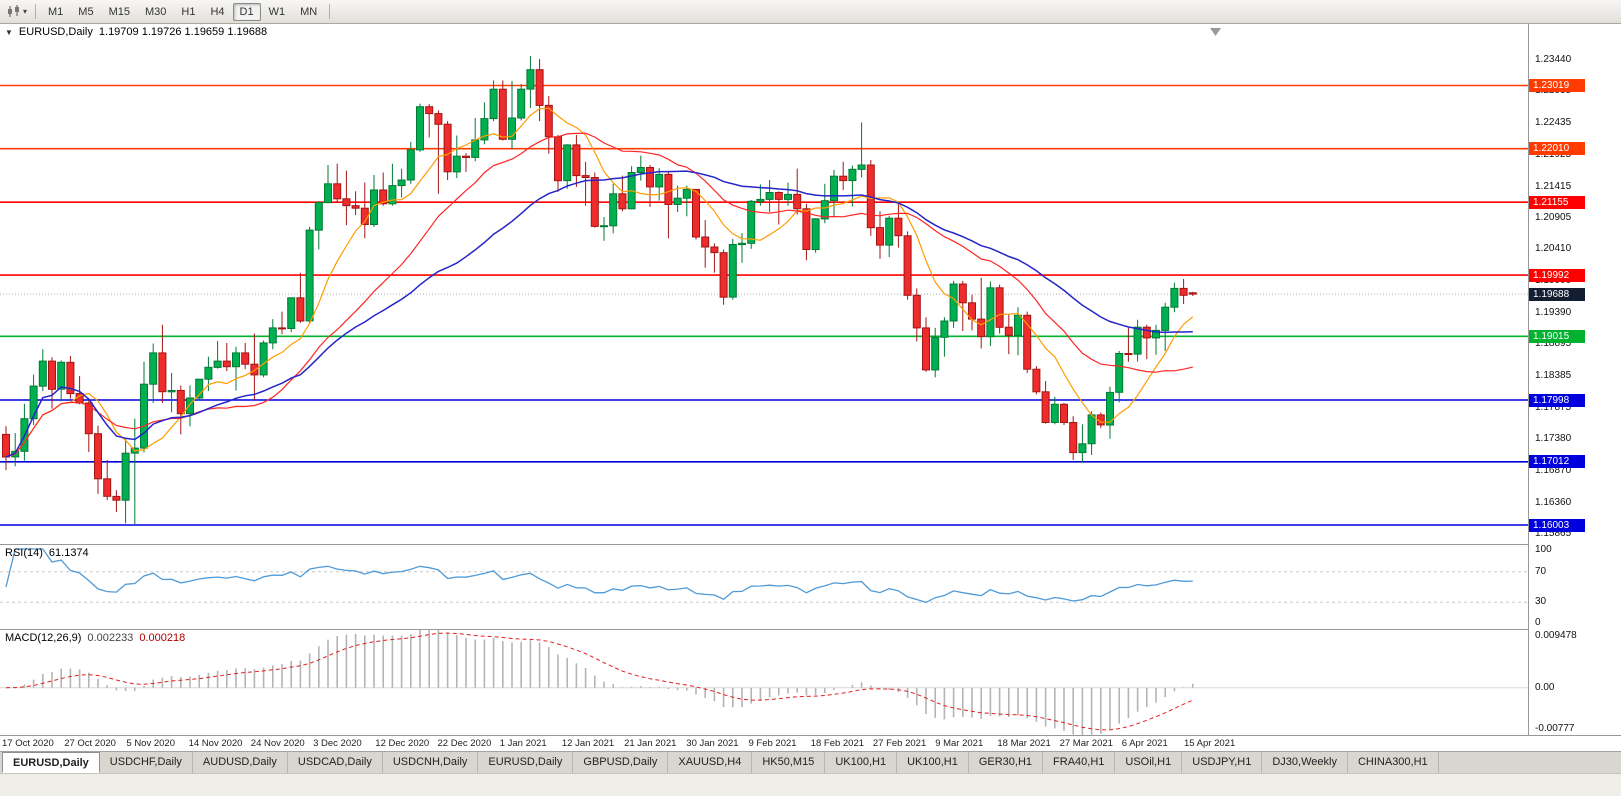 The height and width of the screenshot is (796, 1621). I want to click on date-axis-label: 24 Nov 2020, so click(277, 743).